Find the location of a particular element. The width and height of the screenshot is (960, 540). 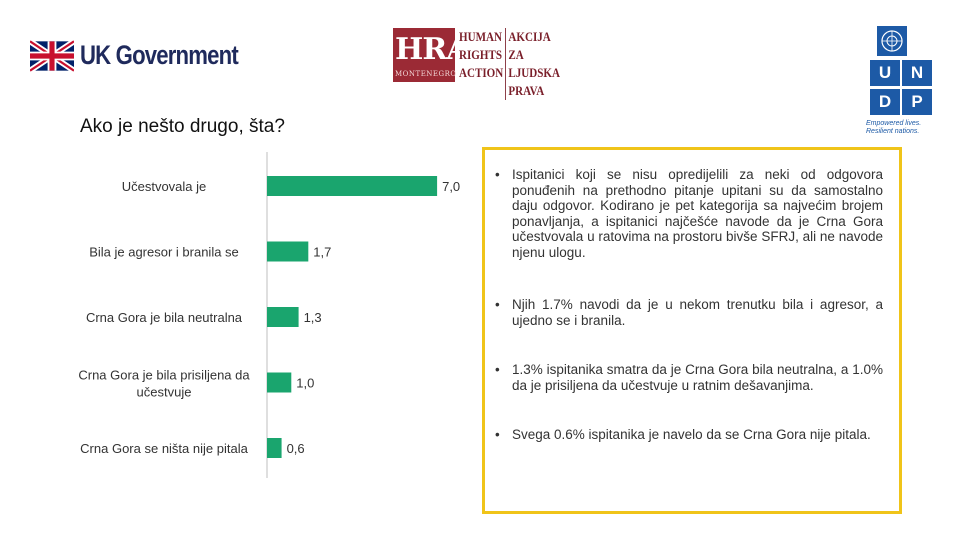

category-label-line: Crna Gora se ništa nije pitala is located at coordinates (164, 448).